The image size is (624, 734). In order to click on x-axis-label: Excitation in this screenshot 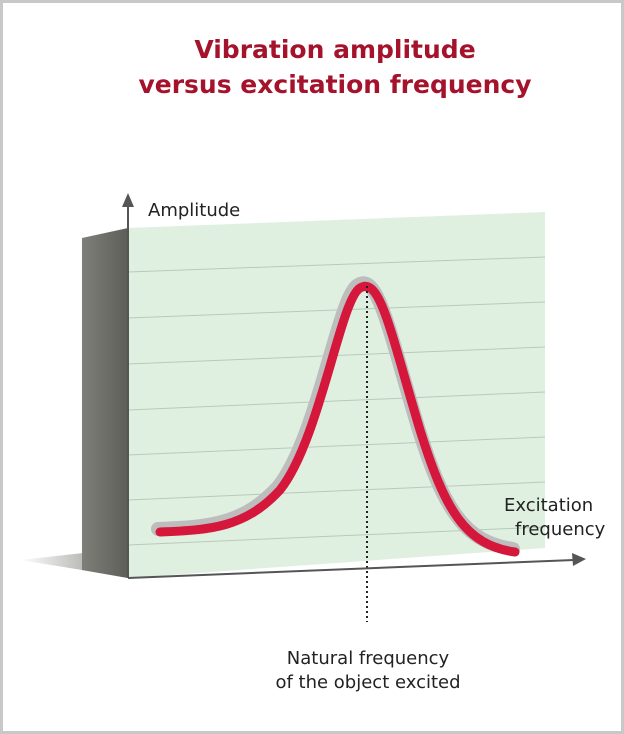, I will do `click(548, 505)`.